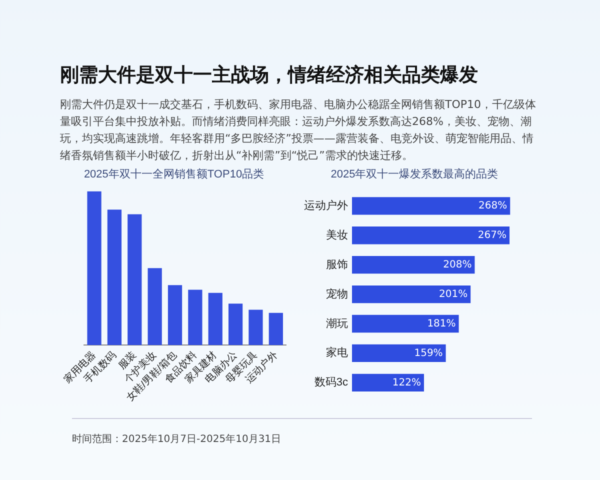 This screenshot has width=600, height=480. What do you see at coordinates (457, 264) in the screenshot?
I see `data-label: 208%` at bounding box center [457, 264].